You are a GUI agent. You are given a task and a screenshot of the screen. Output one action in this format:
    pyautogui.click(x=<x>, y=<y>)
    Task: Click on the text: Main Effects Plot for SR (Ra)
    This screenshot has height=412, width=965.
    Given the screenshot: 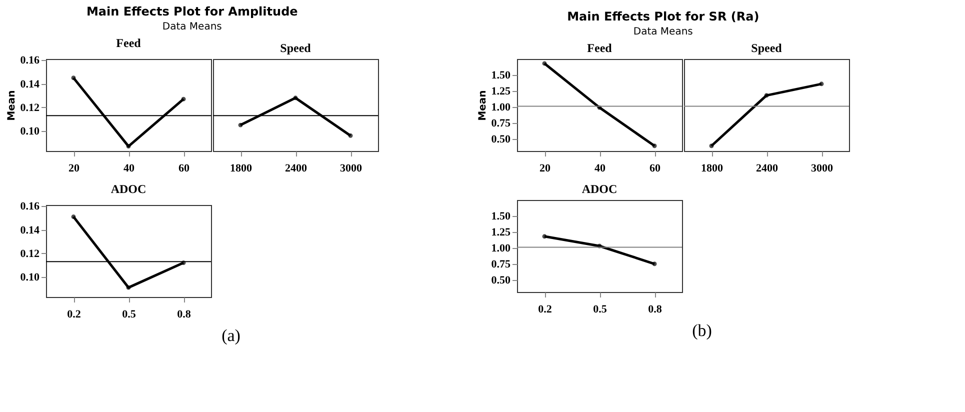 What is the action you would take?
    pyautogui.click(x=663, y=17)
    